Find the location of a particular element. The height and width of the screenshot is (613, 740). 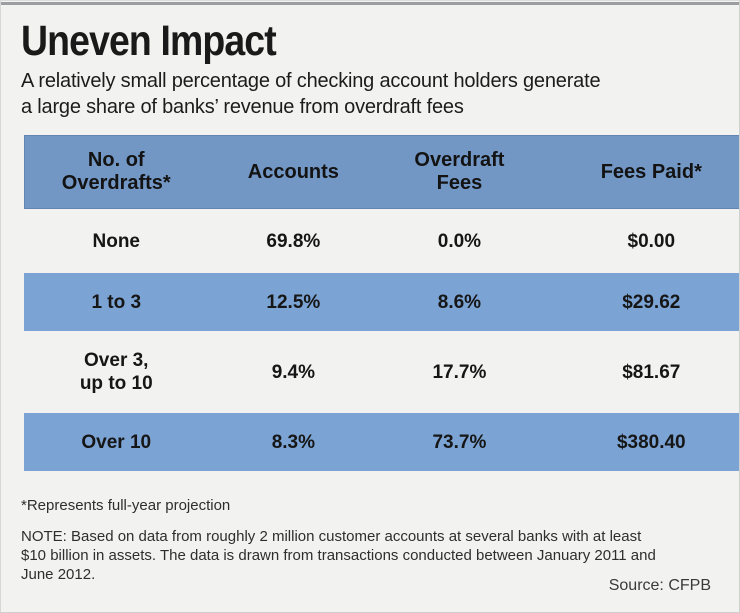

cell-overdraft-fees: 73.7% is located at coordinates (459, 442).